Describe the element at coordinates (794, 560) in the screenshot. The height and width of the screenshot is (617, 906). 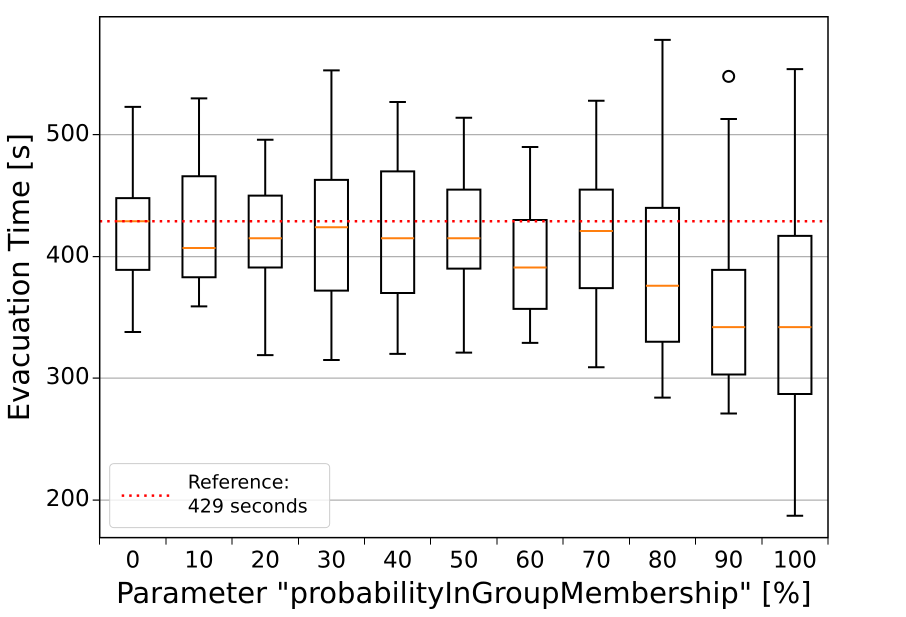
I see `x-tick-label: 100` at that location.